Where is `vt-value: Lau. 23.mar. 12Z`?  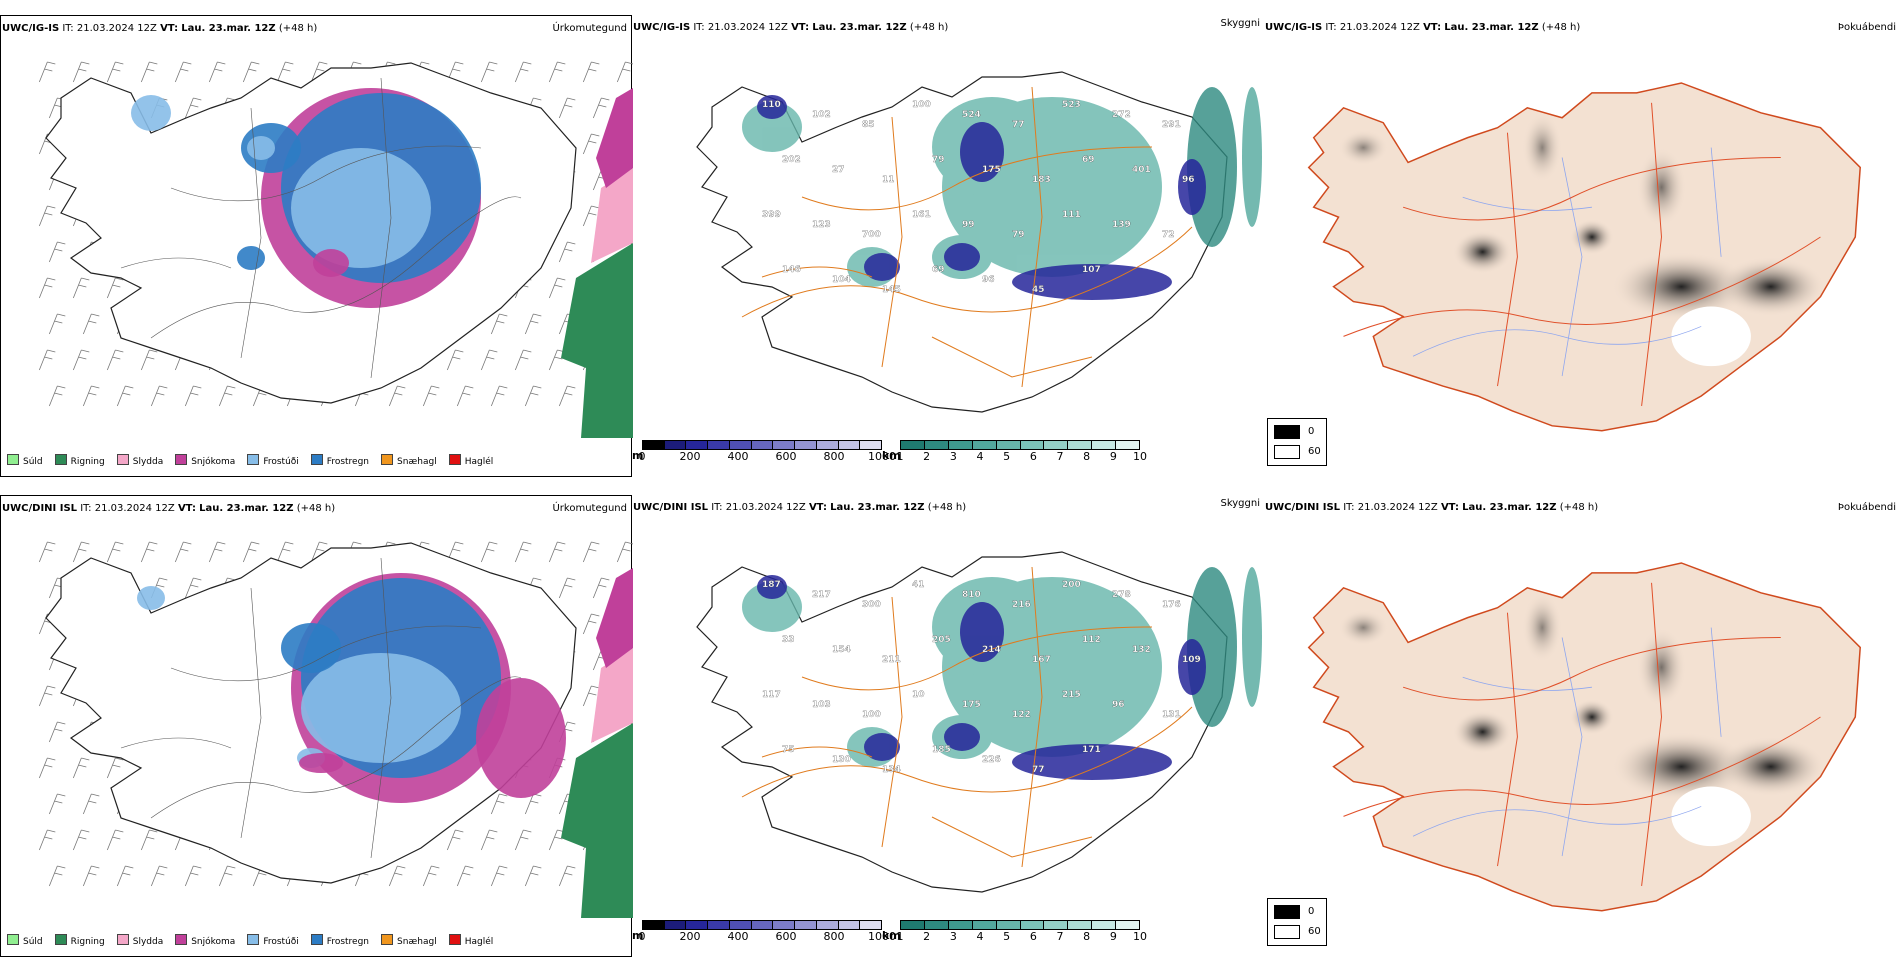
vt-value: Lau. 23.mar. 12Z is located at coordinates (1509, 507).